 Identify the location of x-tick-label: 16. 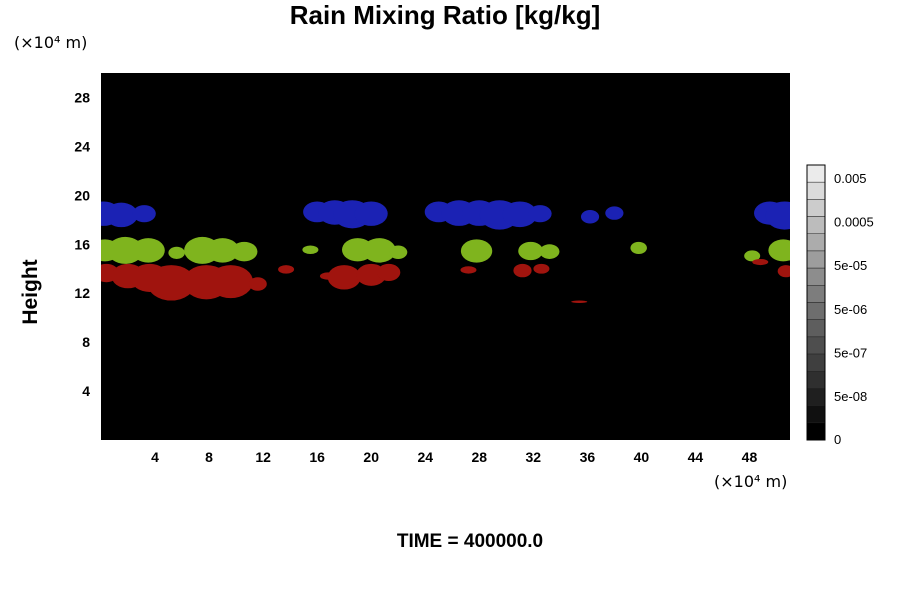
(317, 457).